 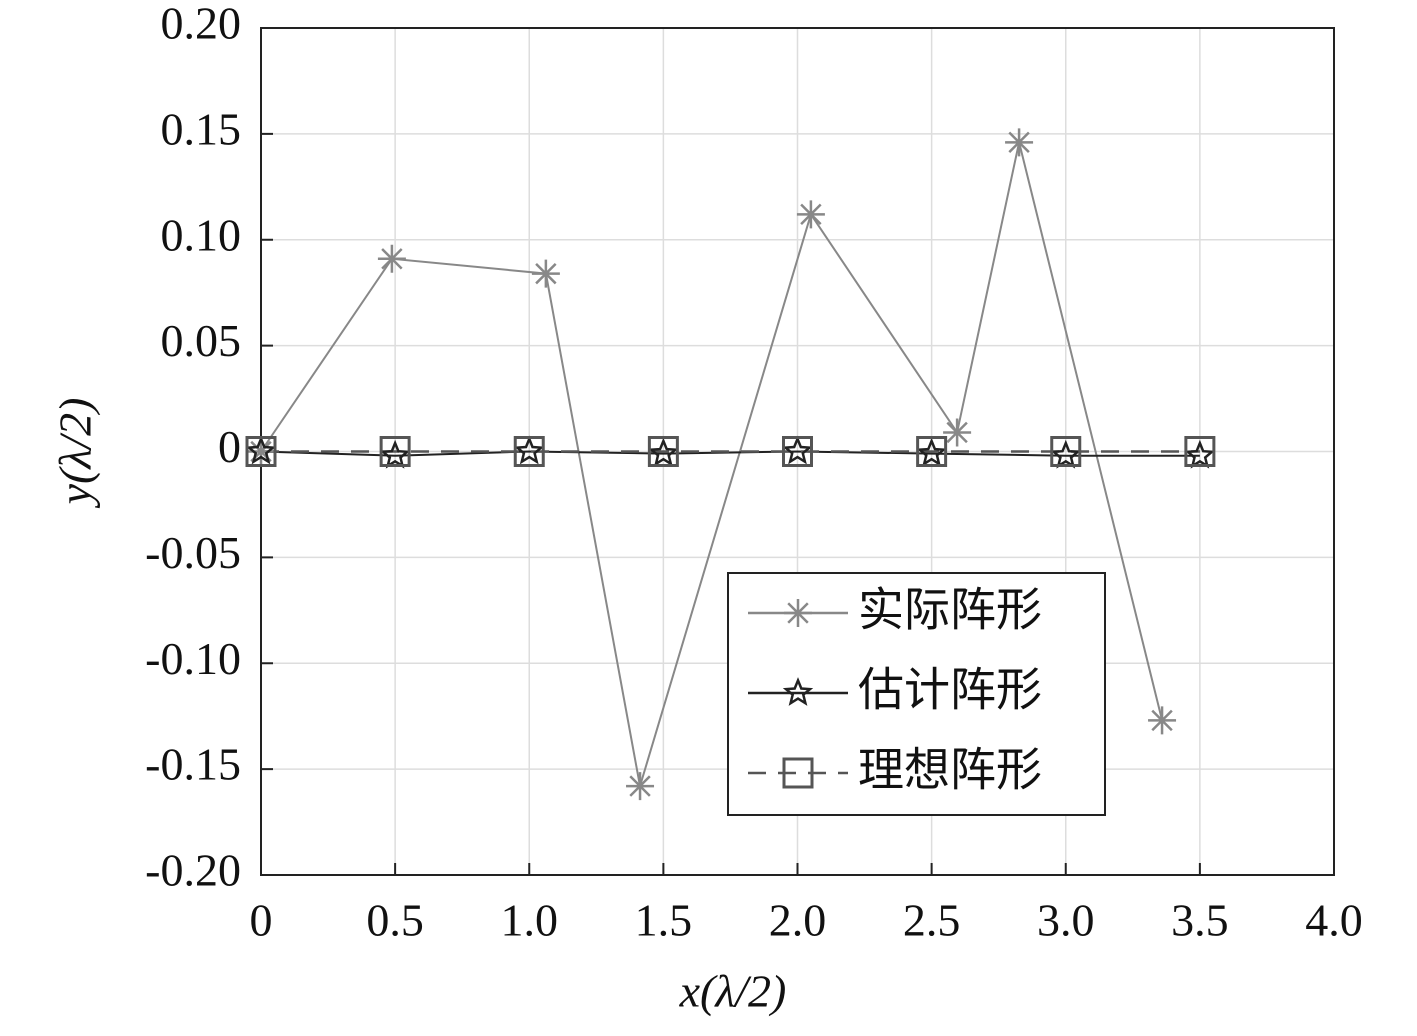 What do you see at coordinates (1066, 920) in the screenshot?
I see `x-tick-label: 3.0` at bounding box center [1066, 920].